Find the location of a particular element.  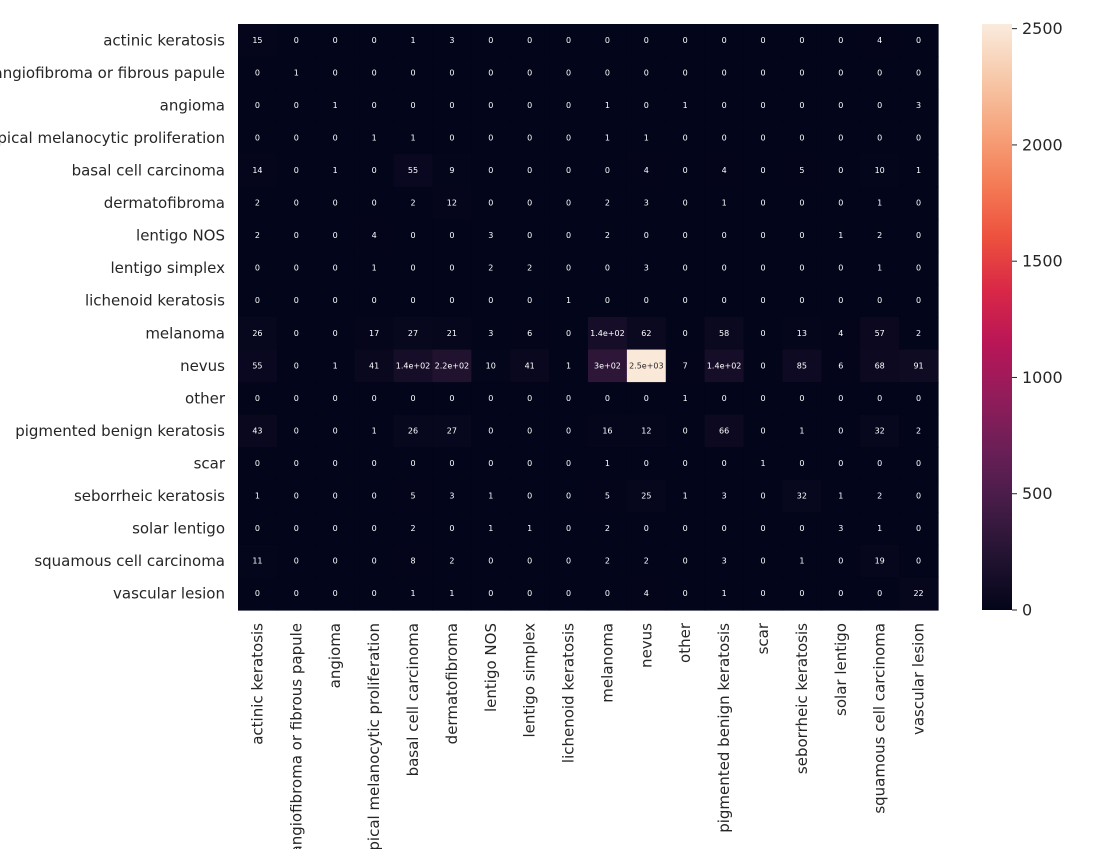

column-tick-label: solar lentigo is located at coordinates (841, 669).